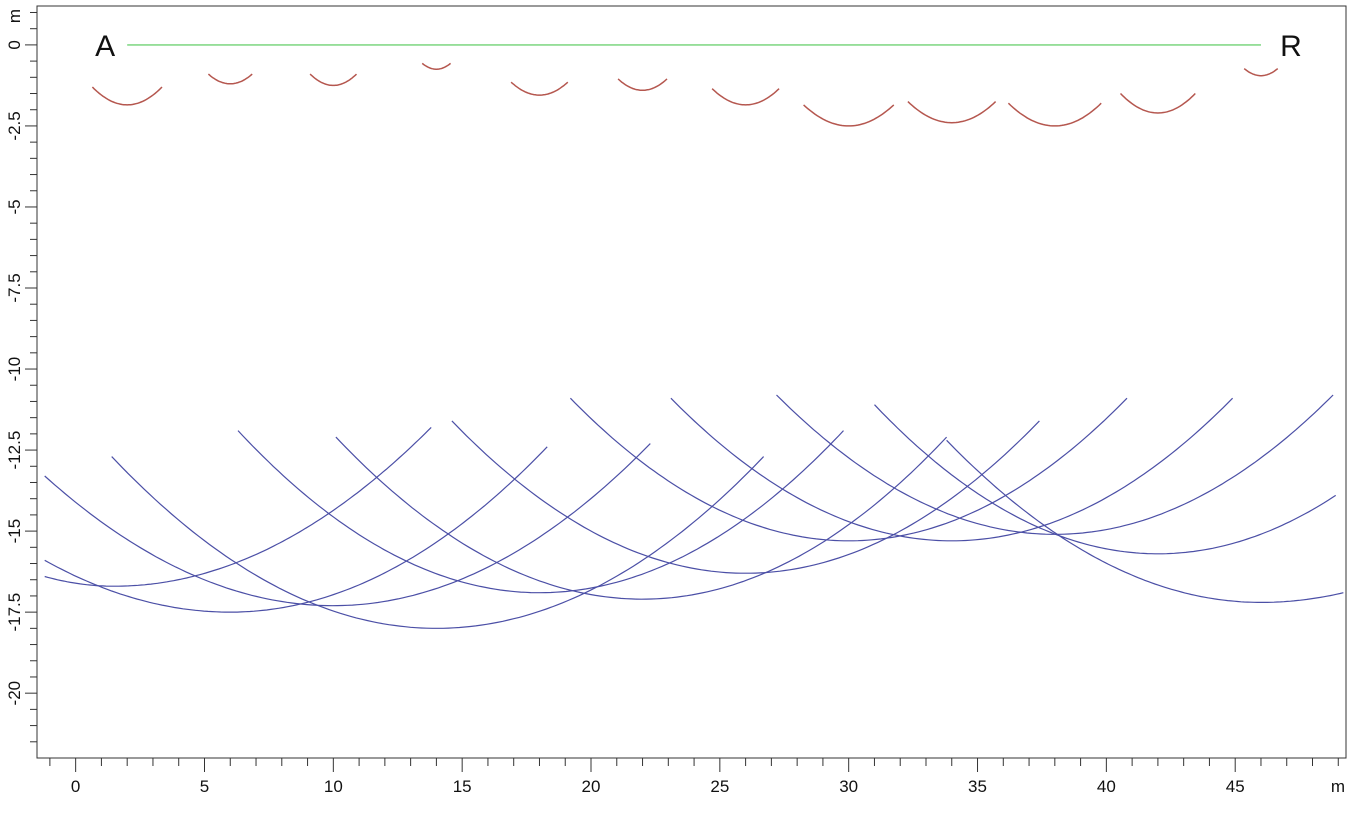  Describe the element at coordinates (204, 786) in the screenshot. I see `x-tick-label: 5` at that location.